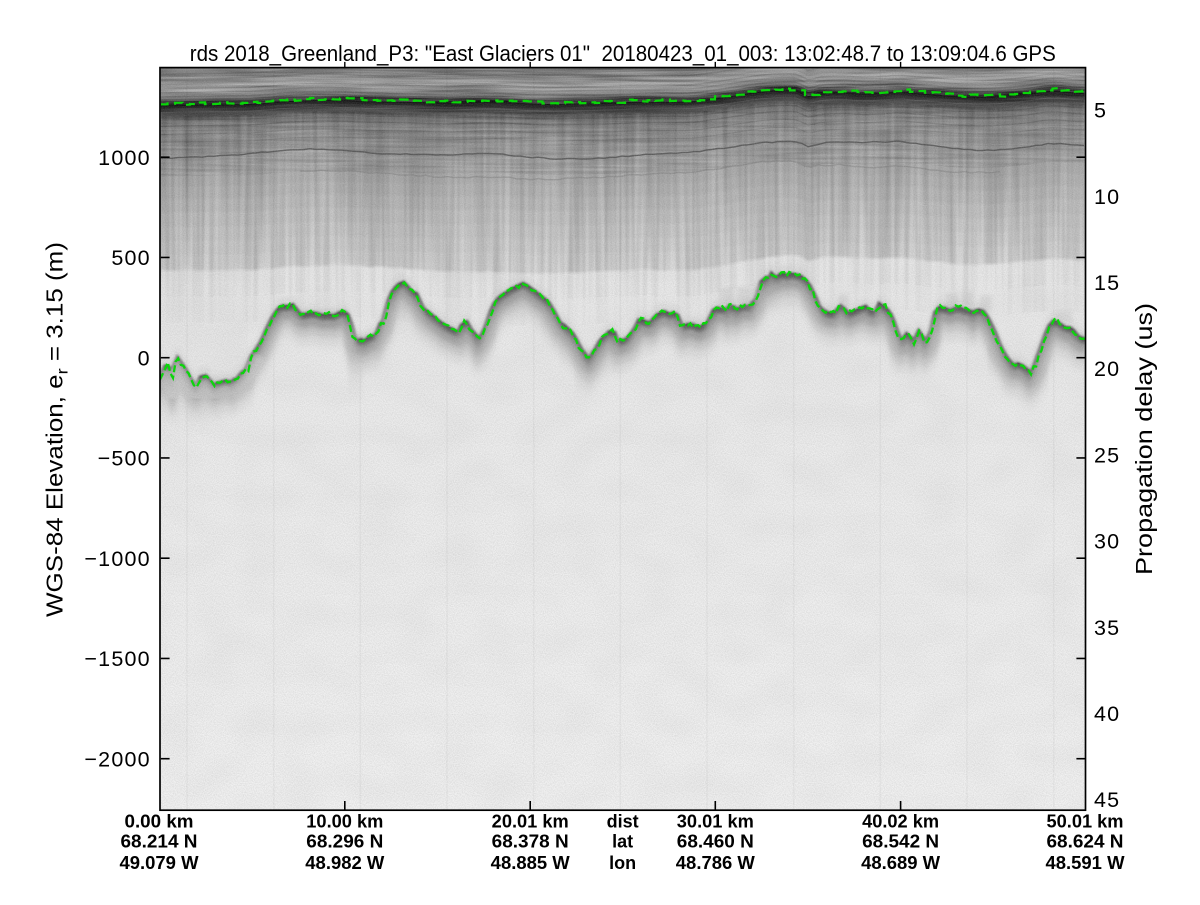  Describe the element at coordinates (1107, 197) in the screenshot. I see `svg-text: 10` at that location.